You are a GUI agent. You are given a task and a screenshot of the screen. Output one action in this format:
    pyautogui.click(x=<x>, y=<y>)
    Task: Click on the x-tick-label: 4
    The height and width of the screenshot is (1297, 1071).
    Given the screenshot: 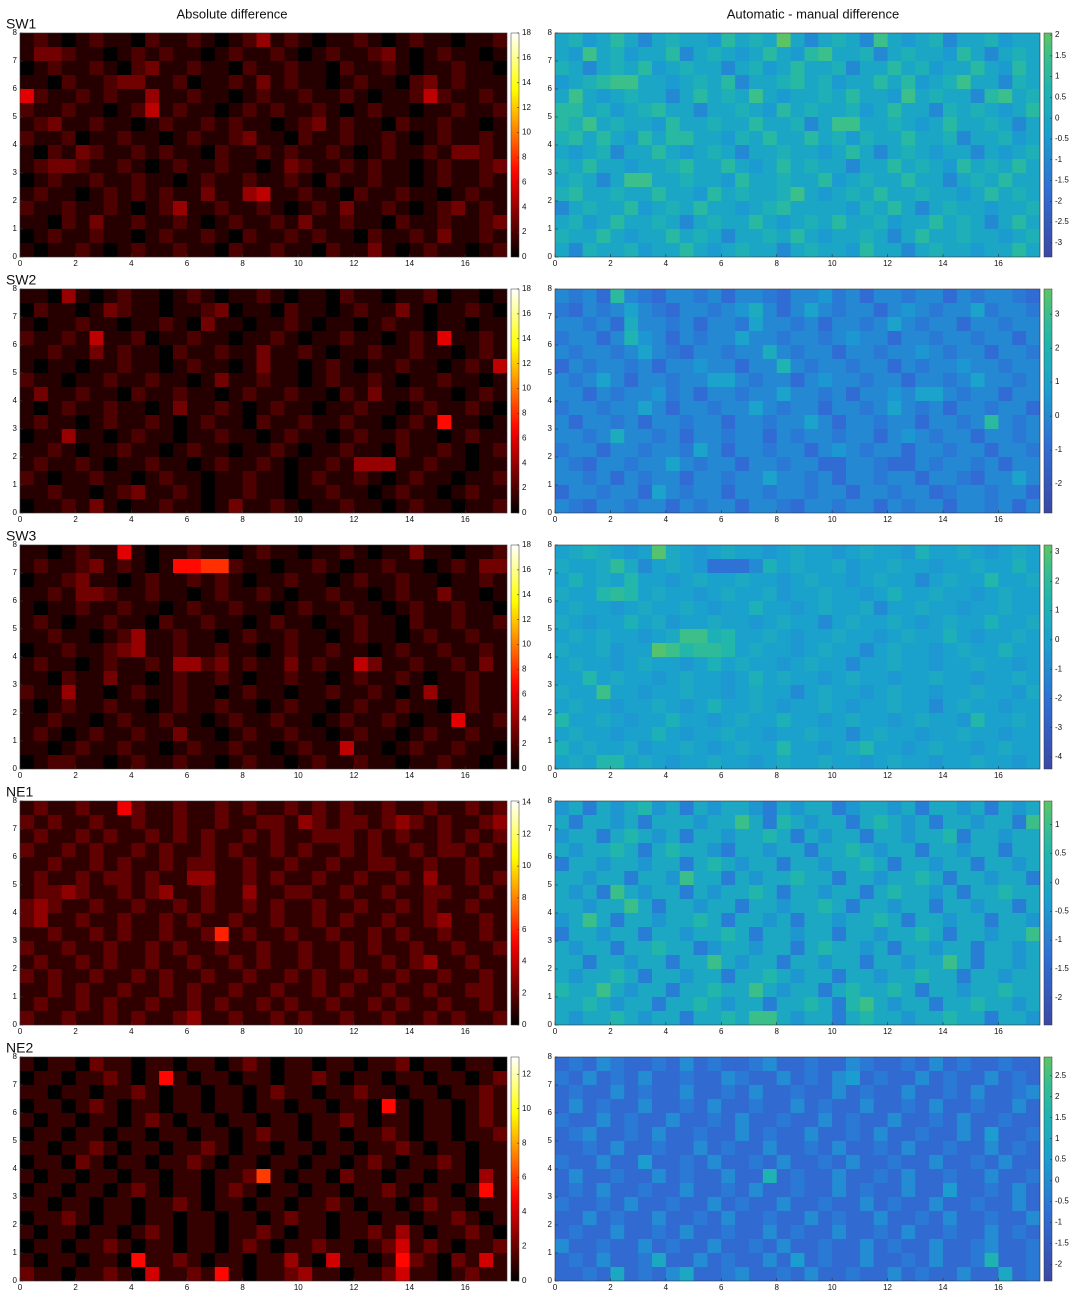 What is the action you would take?
    pyautogui.click(x=666, y=519)
    